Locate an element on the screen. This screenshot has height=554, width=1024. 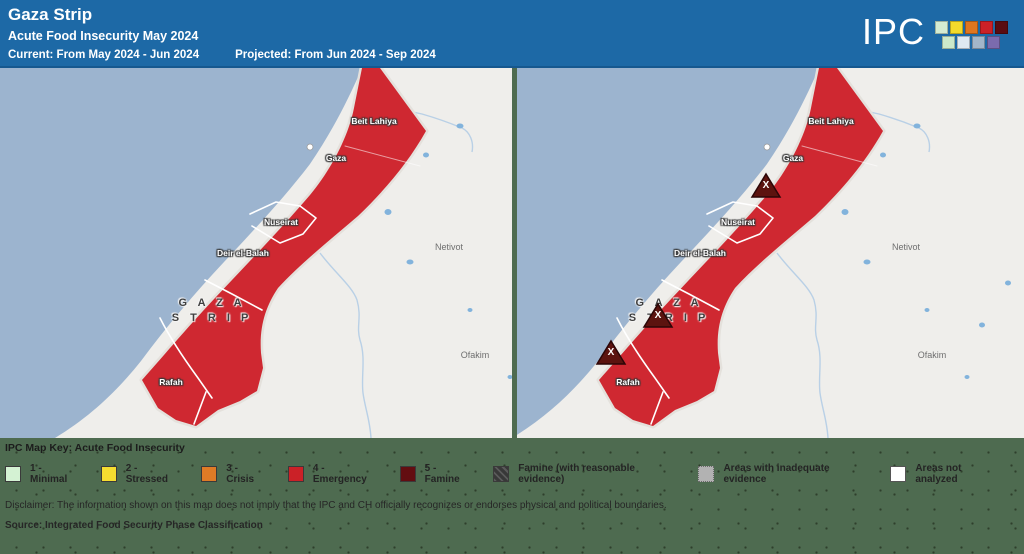
legend-item: 3 - Crisis is located at coordinates (233, 474).